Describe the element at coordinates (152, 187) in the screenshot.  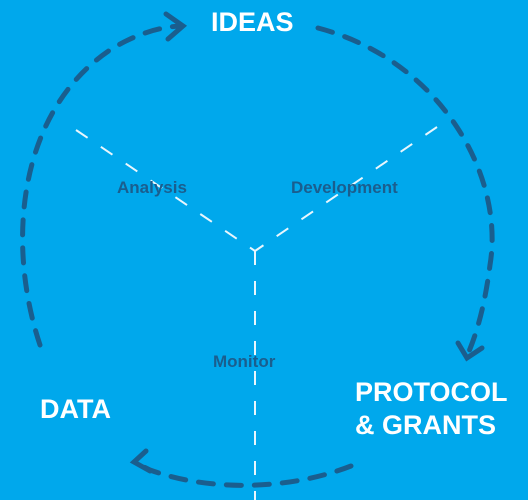
I see `step-analysis: Analysis` at that location.